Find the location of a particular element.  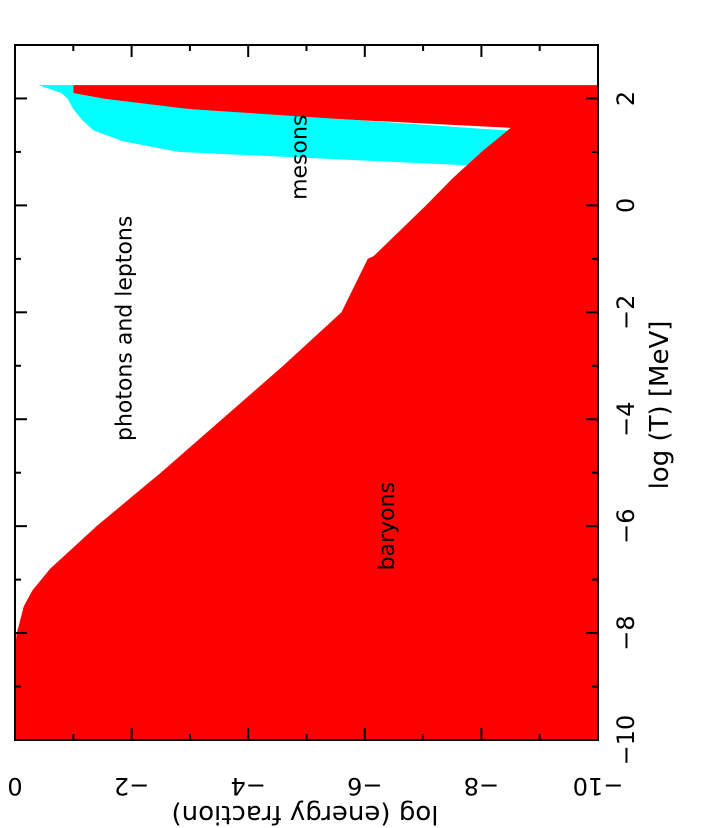

mesons-area is located at coordinates (273, 125).